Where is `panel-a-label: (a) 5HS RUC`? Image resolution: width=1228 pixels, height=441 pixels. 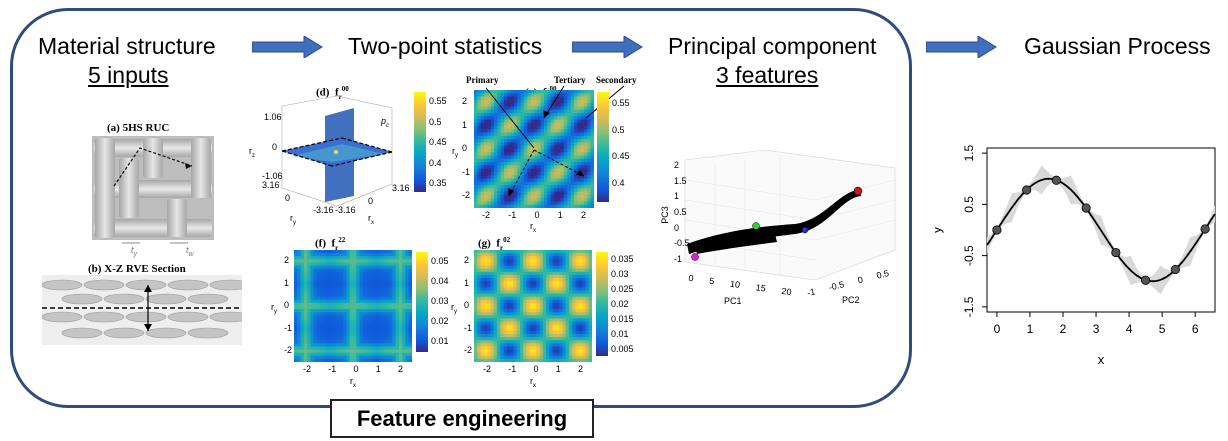
panel-a-label: (a) 5HS RUC is located at coordinates (138, 128).